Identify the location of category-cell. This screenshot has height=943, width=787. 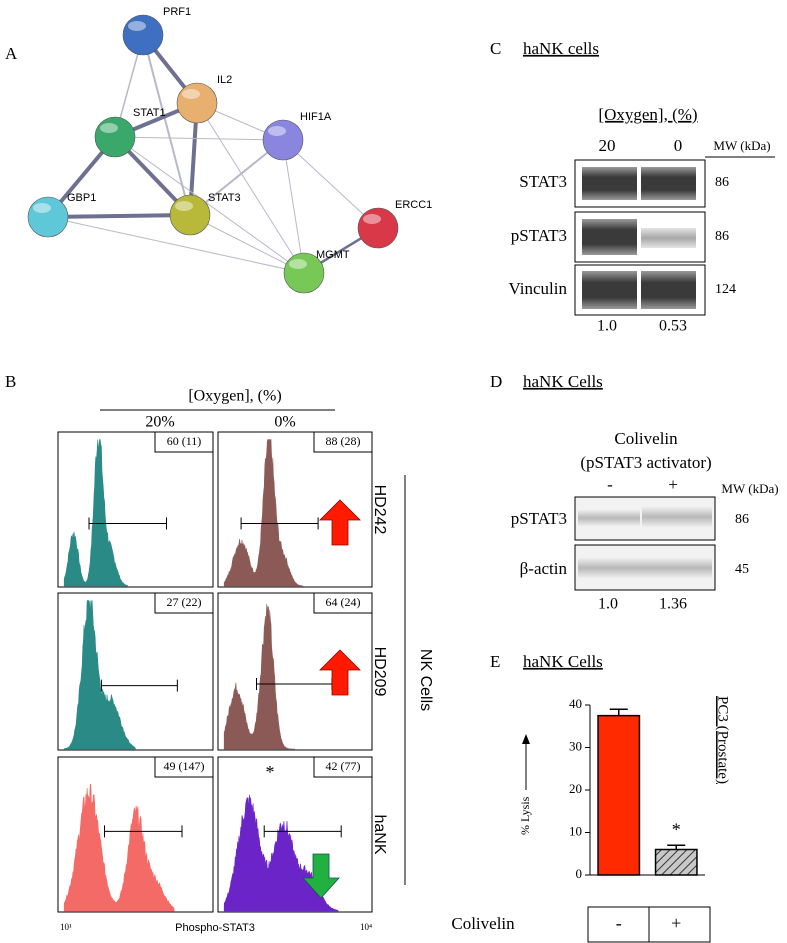
(679, 924).